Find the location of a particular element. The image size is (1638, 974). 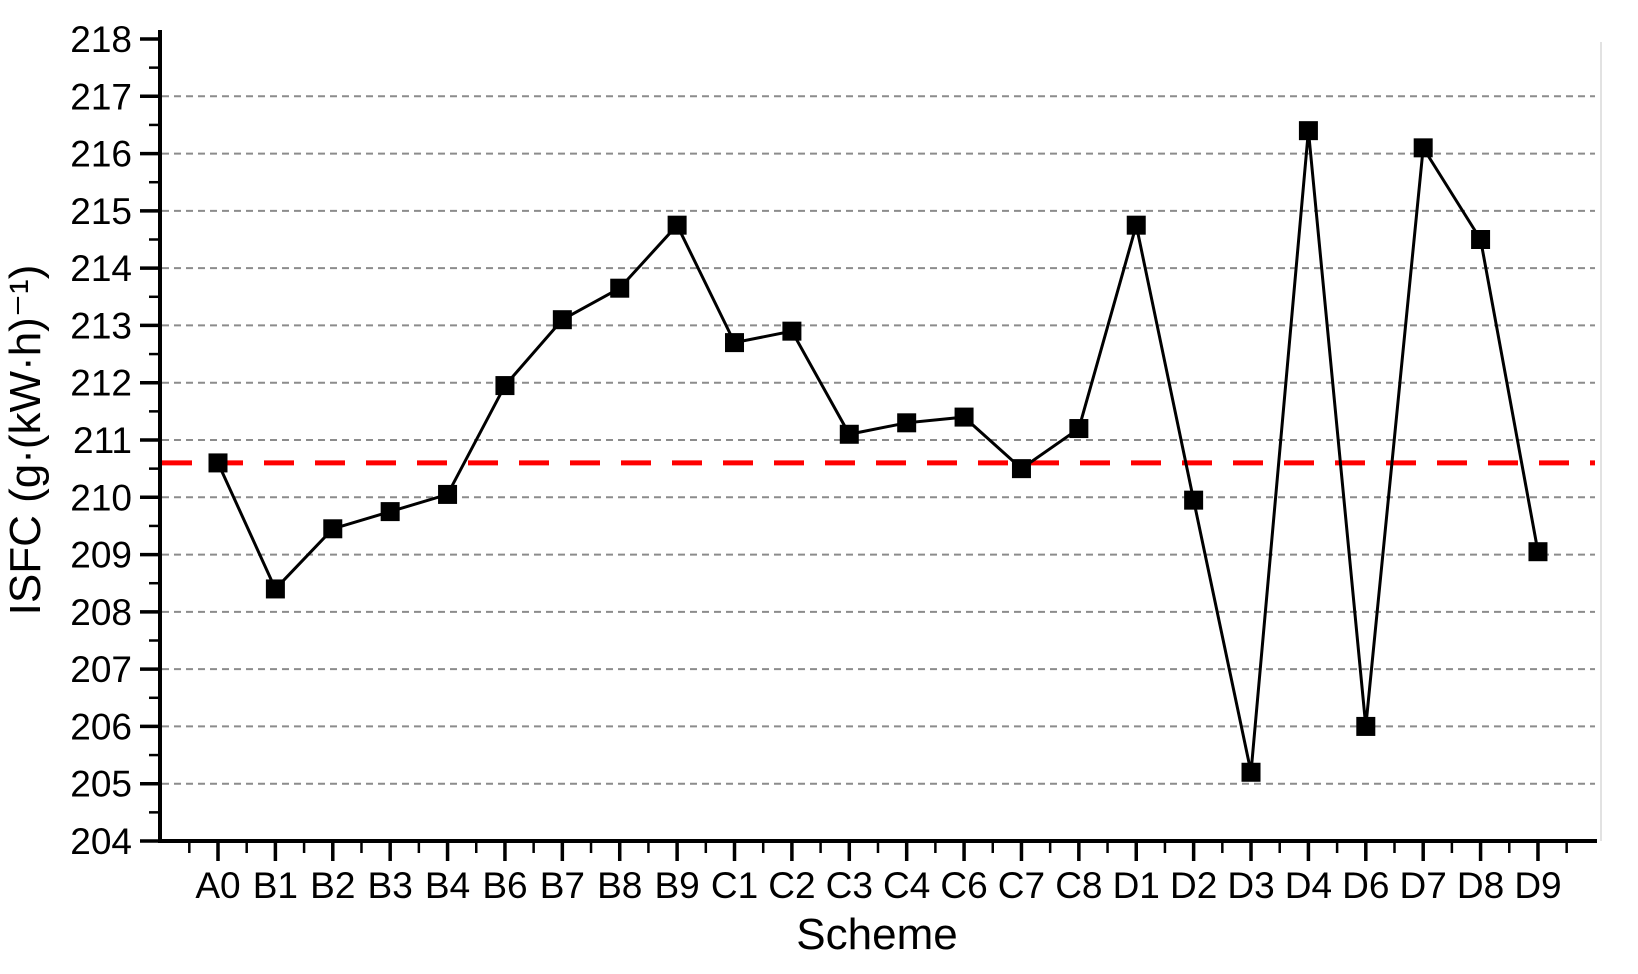

data-point-marker-C7 is located at coordinates (1021, 469).